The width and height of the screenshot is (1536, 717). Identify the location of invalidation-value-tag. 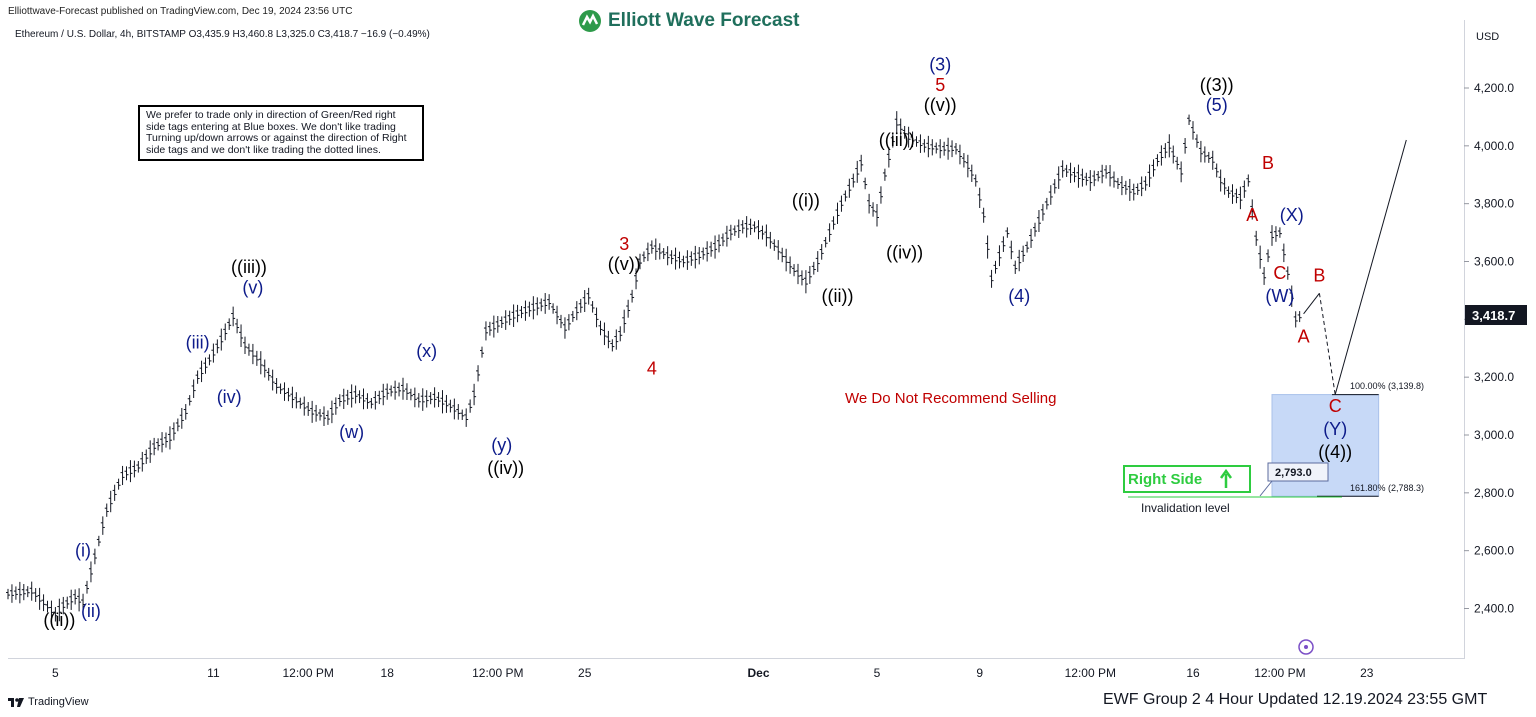
(1298, 472).